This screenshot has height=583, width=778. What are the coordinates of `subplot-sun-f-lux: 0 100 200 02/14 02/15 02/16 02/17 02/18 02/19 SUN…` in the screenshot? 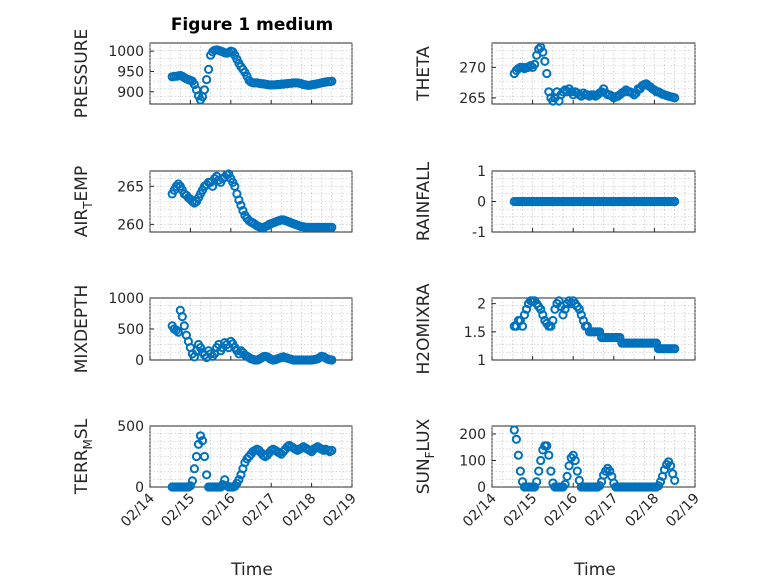 It's located at (558, 474).